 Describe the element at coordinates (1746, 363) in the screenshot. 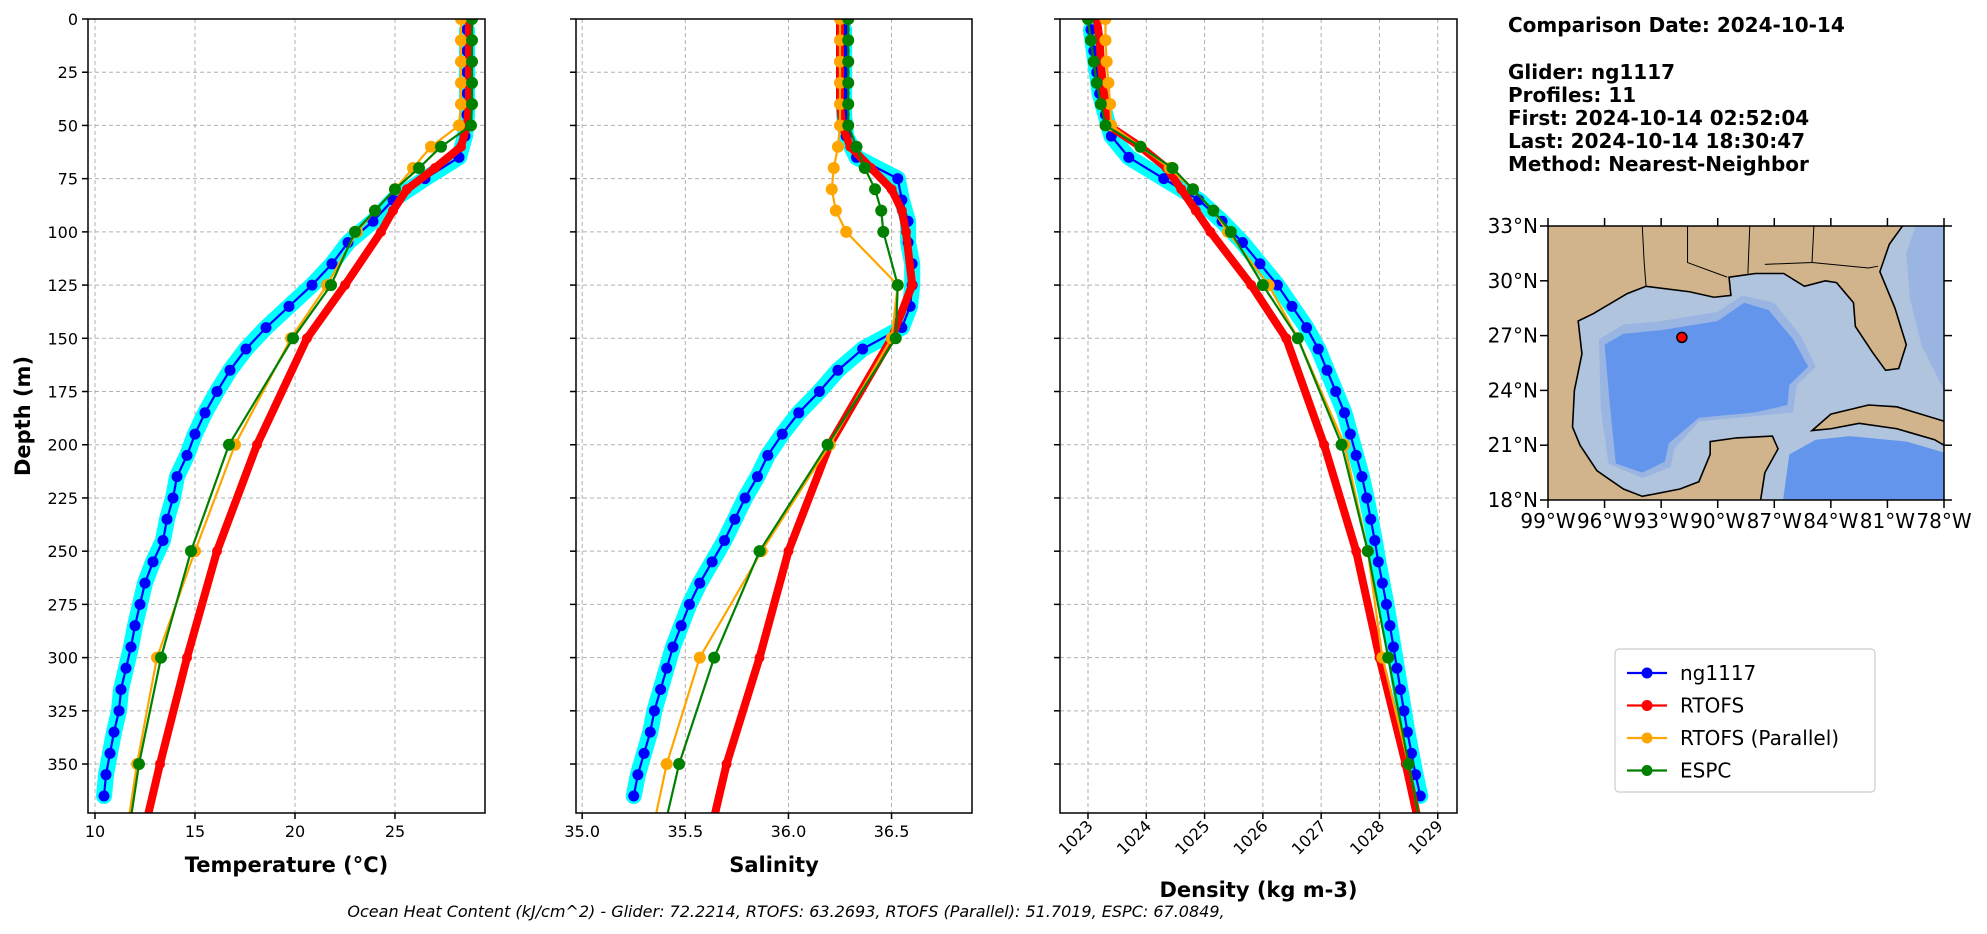

I see `map-frame` at that location.